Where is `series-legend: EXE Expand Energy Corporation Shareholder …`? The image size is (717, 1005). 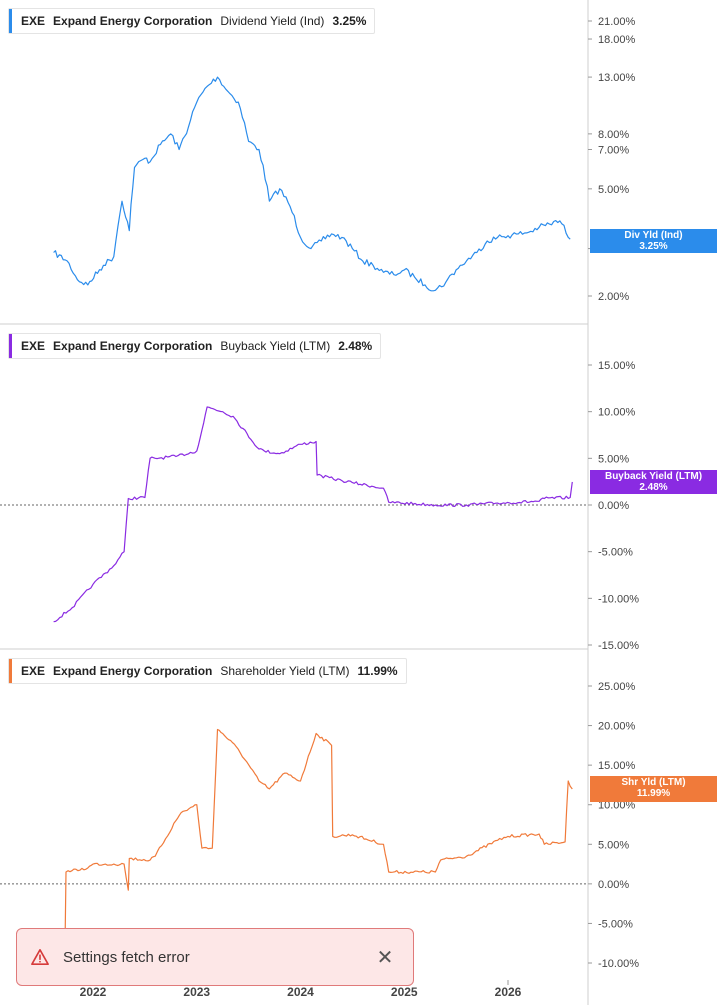 series-legend: EXE Expand Energy Corporation Shareholder … is located at coordinates (207, 671).